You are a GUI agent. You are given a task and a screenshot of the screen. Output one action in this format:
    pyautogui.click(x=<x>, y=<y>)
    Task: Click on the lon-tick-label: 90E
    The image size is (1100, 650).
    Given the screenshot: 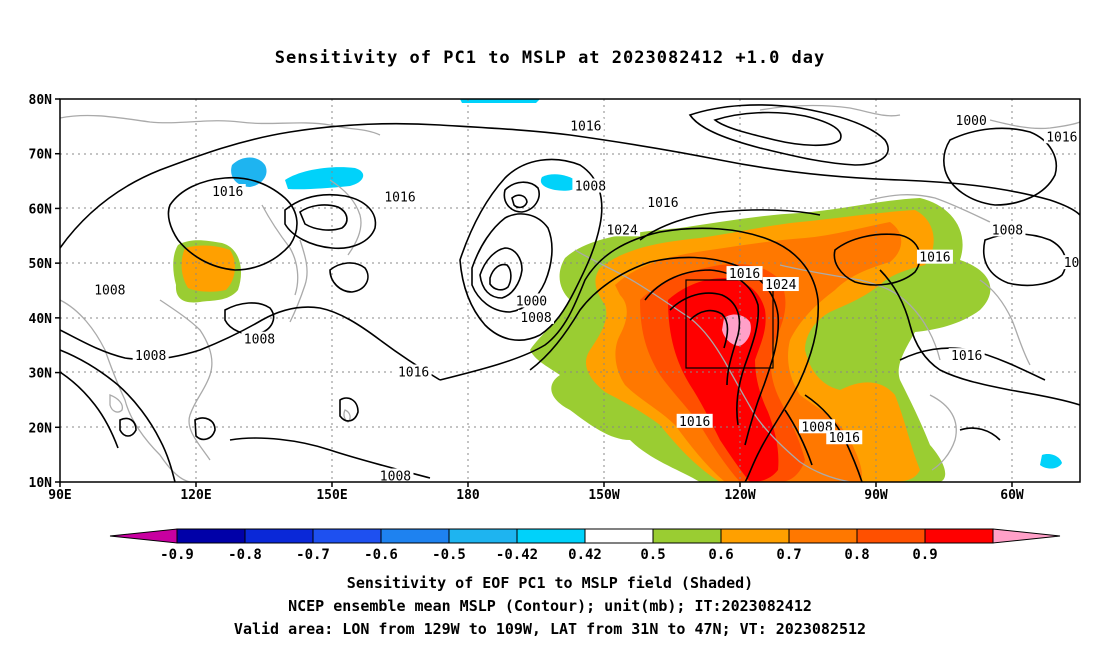 What is the action you would take?
    pyautogui.click(x=59, y=495)
    